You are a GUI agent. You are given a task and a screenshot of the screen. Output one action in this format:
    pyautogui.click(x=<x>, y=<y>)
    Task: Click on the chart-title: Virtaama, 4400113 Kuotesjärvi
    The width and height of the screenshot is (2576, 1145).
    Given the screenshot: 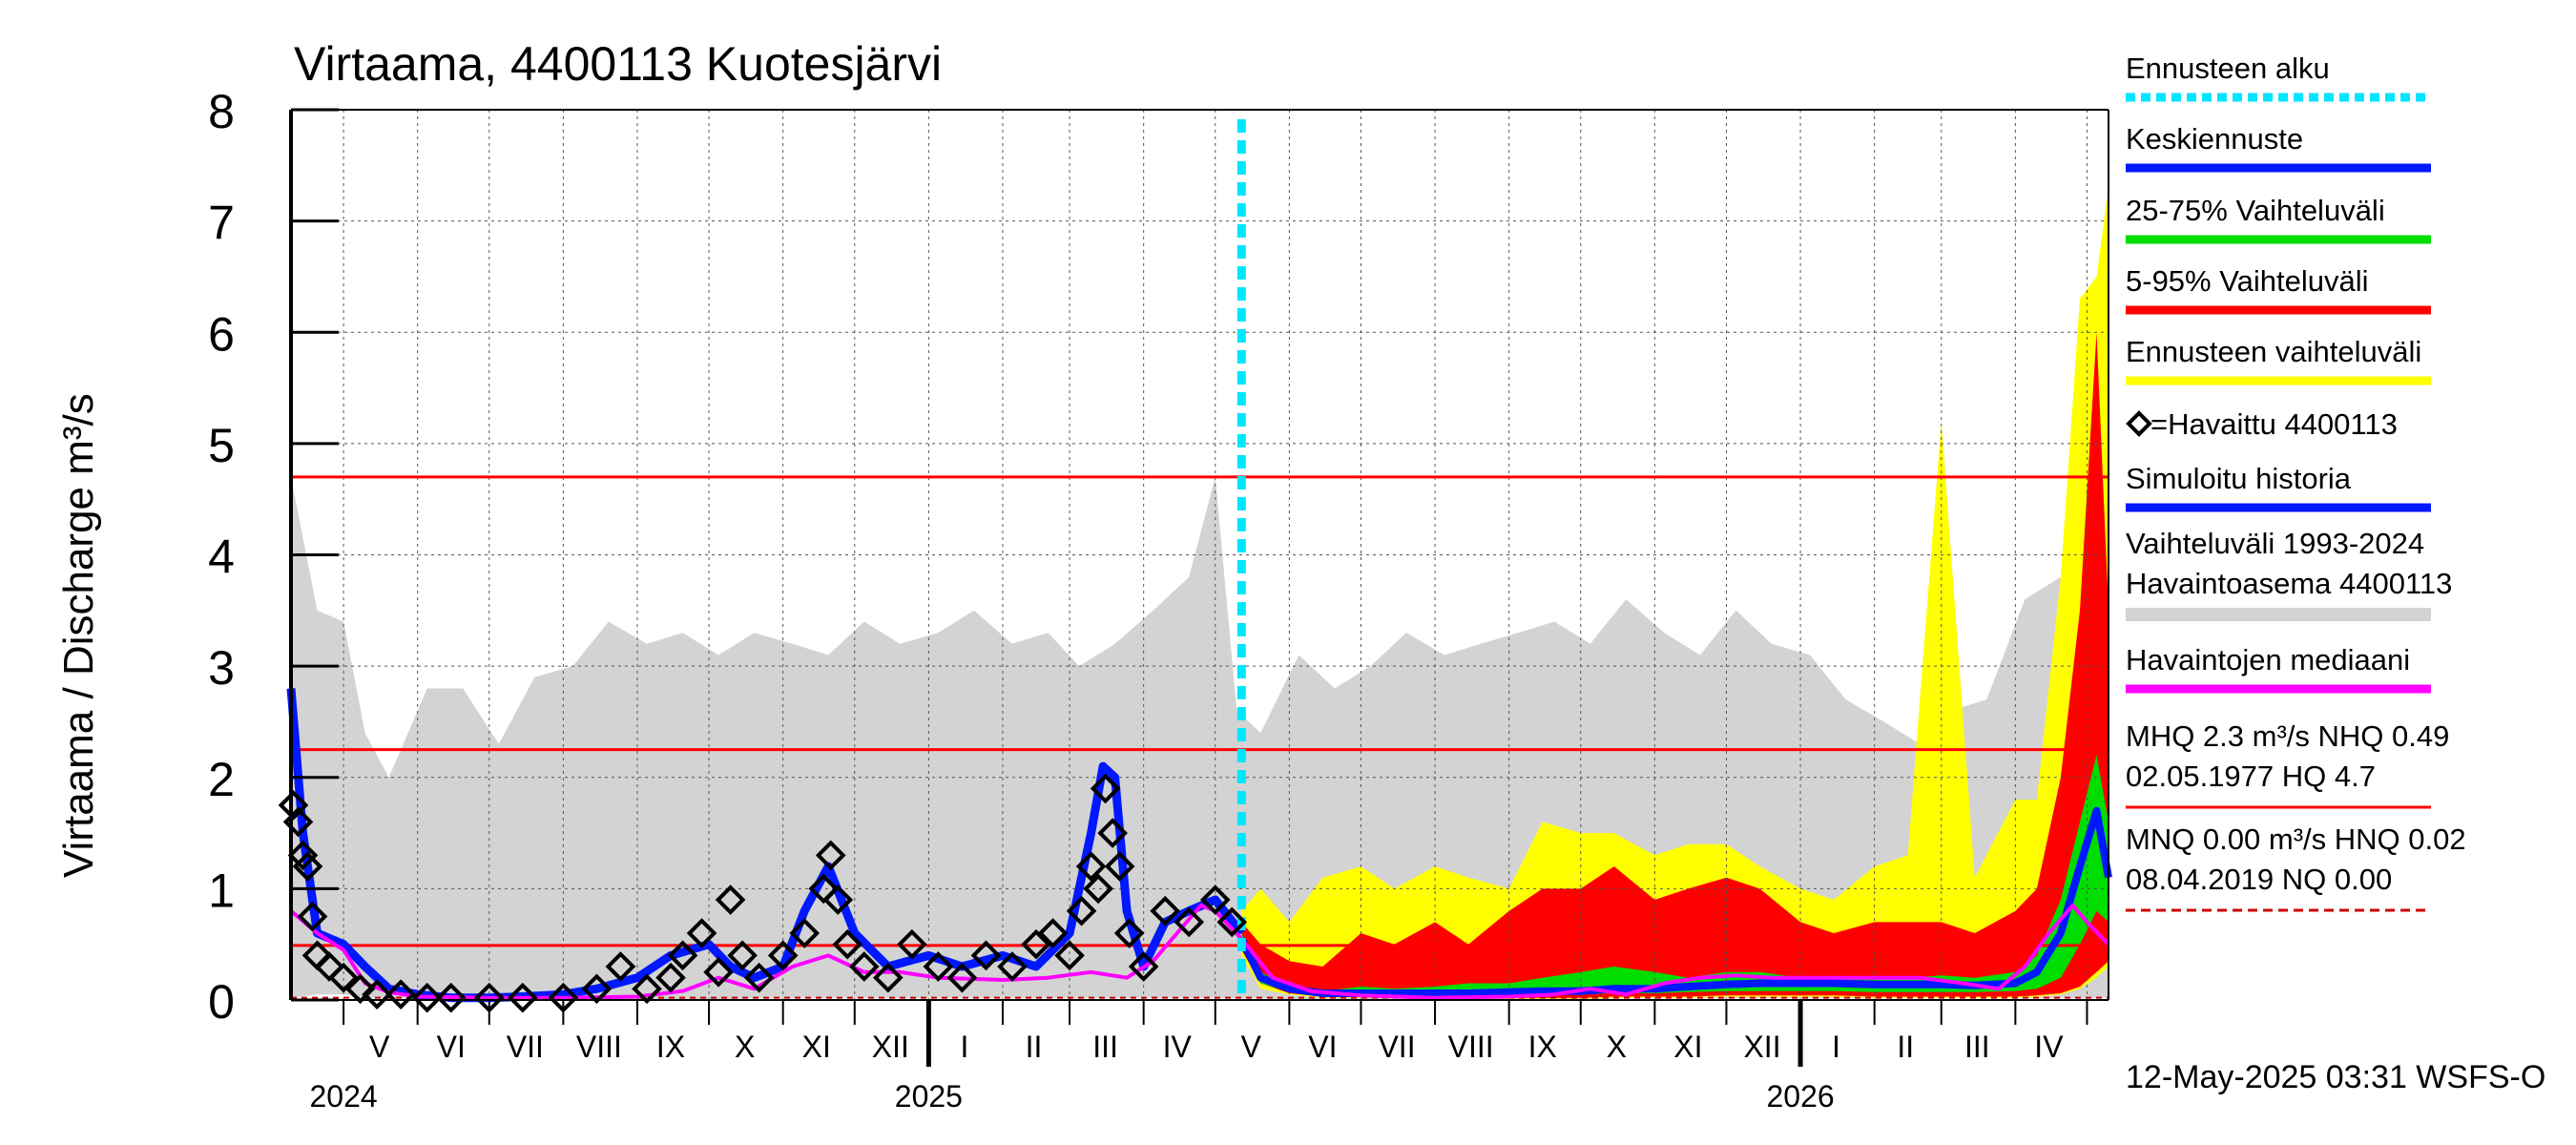 What is the action you would take?
    pyautogui.click(x=618, y=64)
    